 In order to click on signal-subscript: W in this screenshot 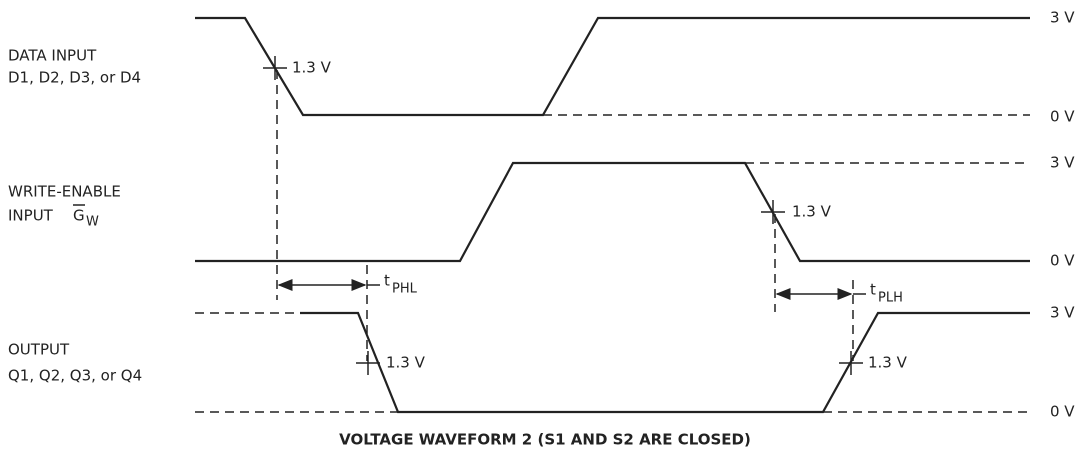, I will do `click(92, 222)`.